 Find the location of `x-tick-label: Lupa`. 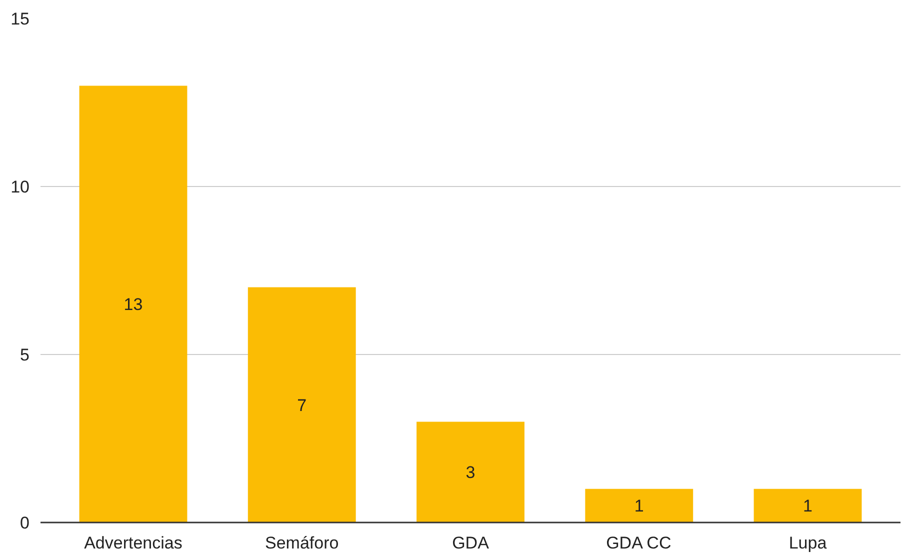

x-tick-label: Lupa is located at coordinates (808, 543).